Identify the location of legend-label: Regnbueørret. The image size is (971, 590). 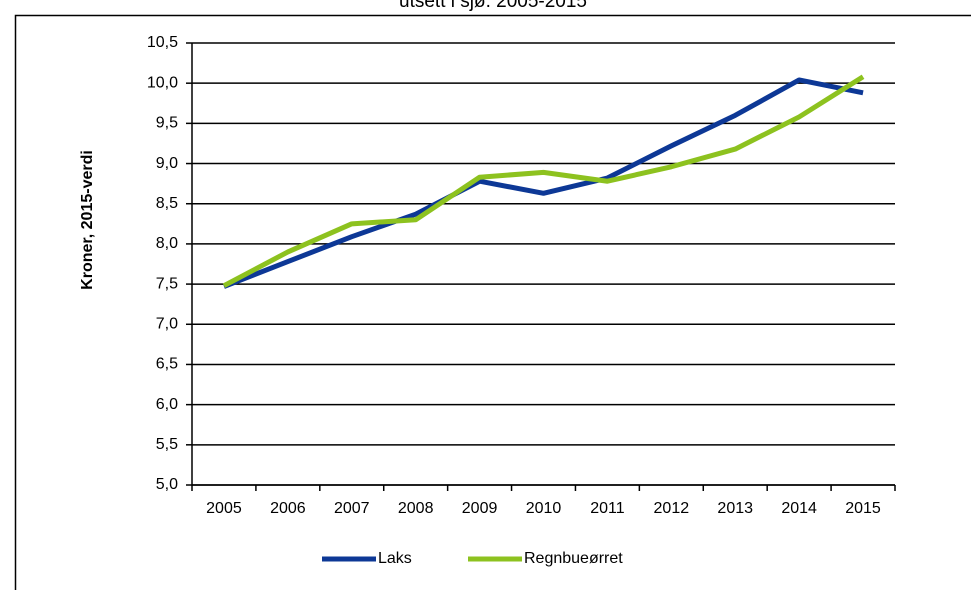
(573, 558).